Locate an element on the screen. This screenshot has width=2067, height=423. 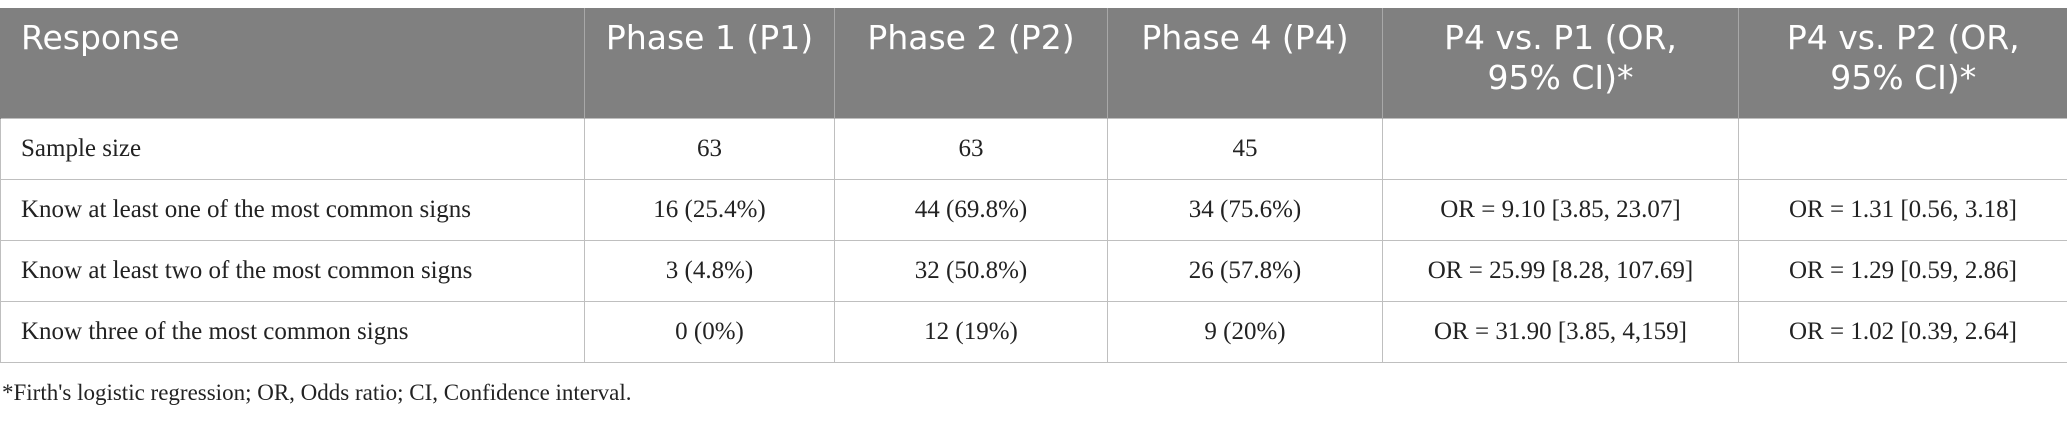
cell-phase2: 12 (19%) is located at coordinates (971, 331).